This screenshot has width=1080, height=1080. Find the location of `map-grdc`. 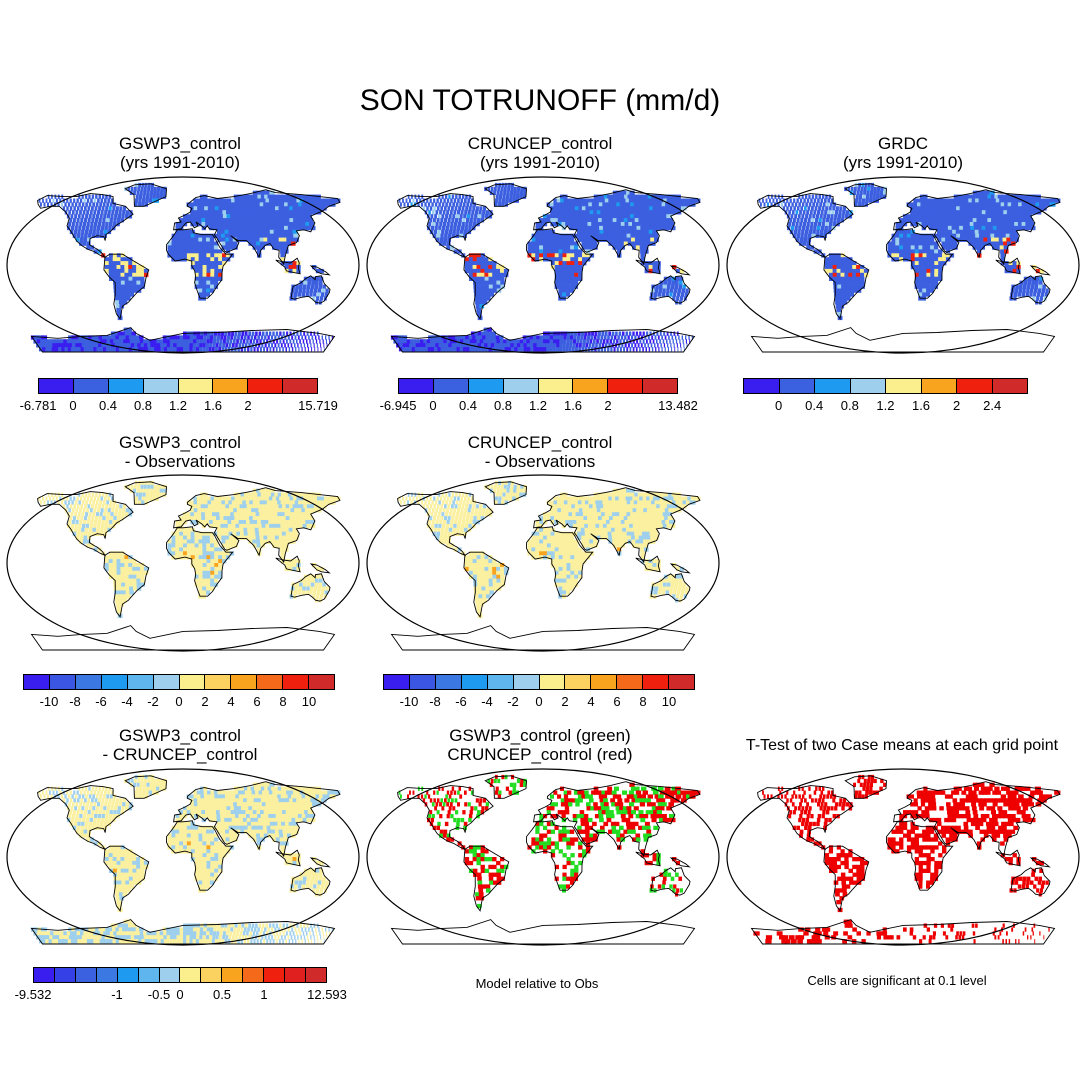

map-grdc is located at coordinates (901, 265).